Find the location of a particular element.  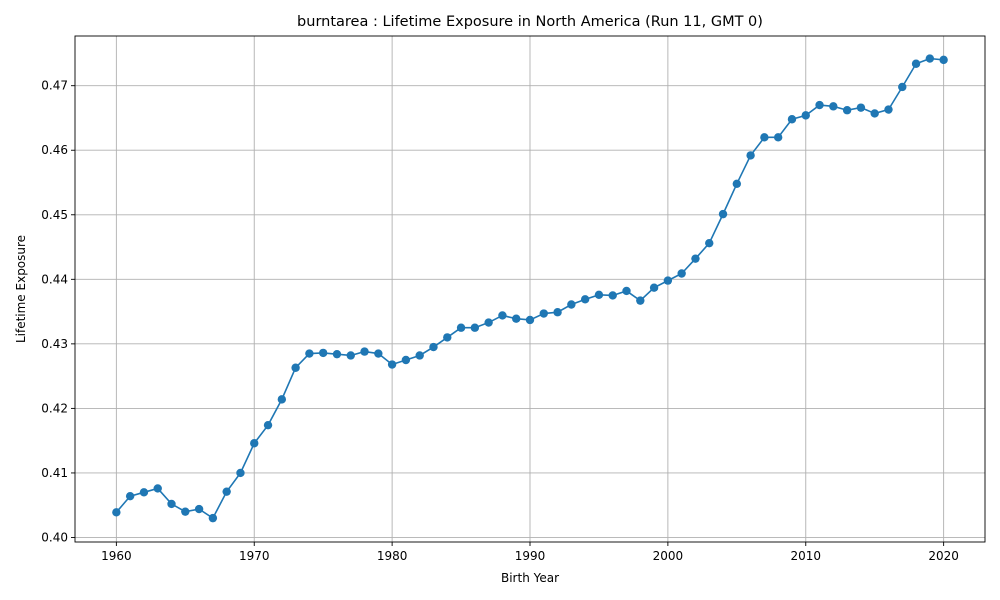

x-tick-label: 1970 is located at coordinates (254, 556).